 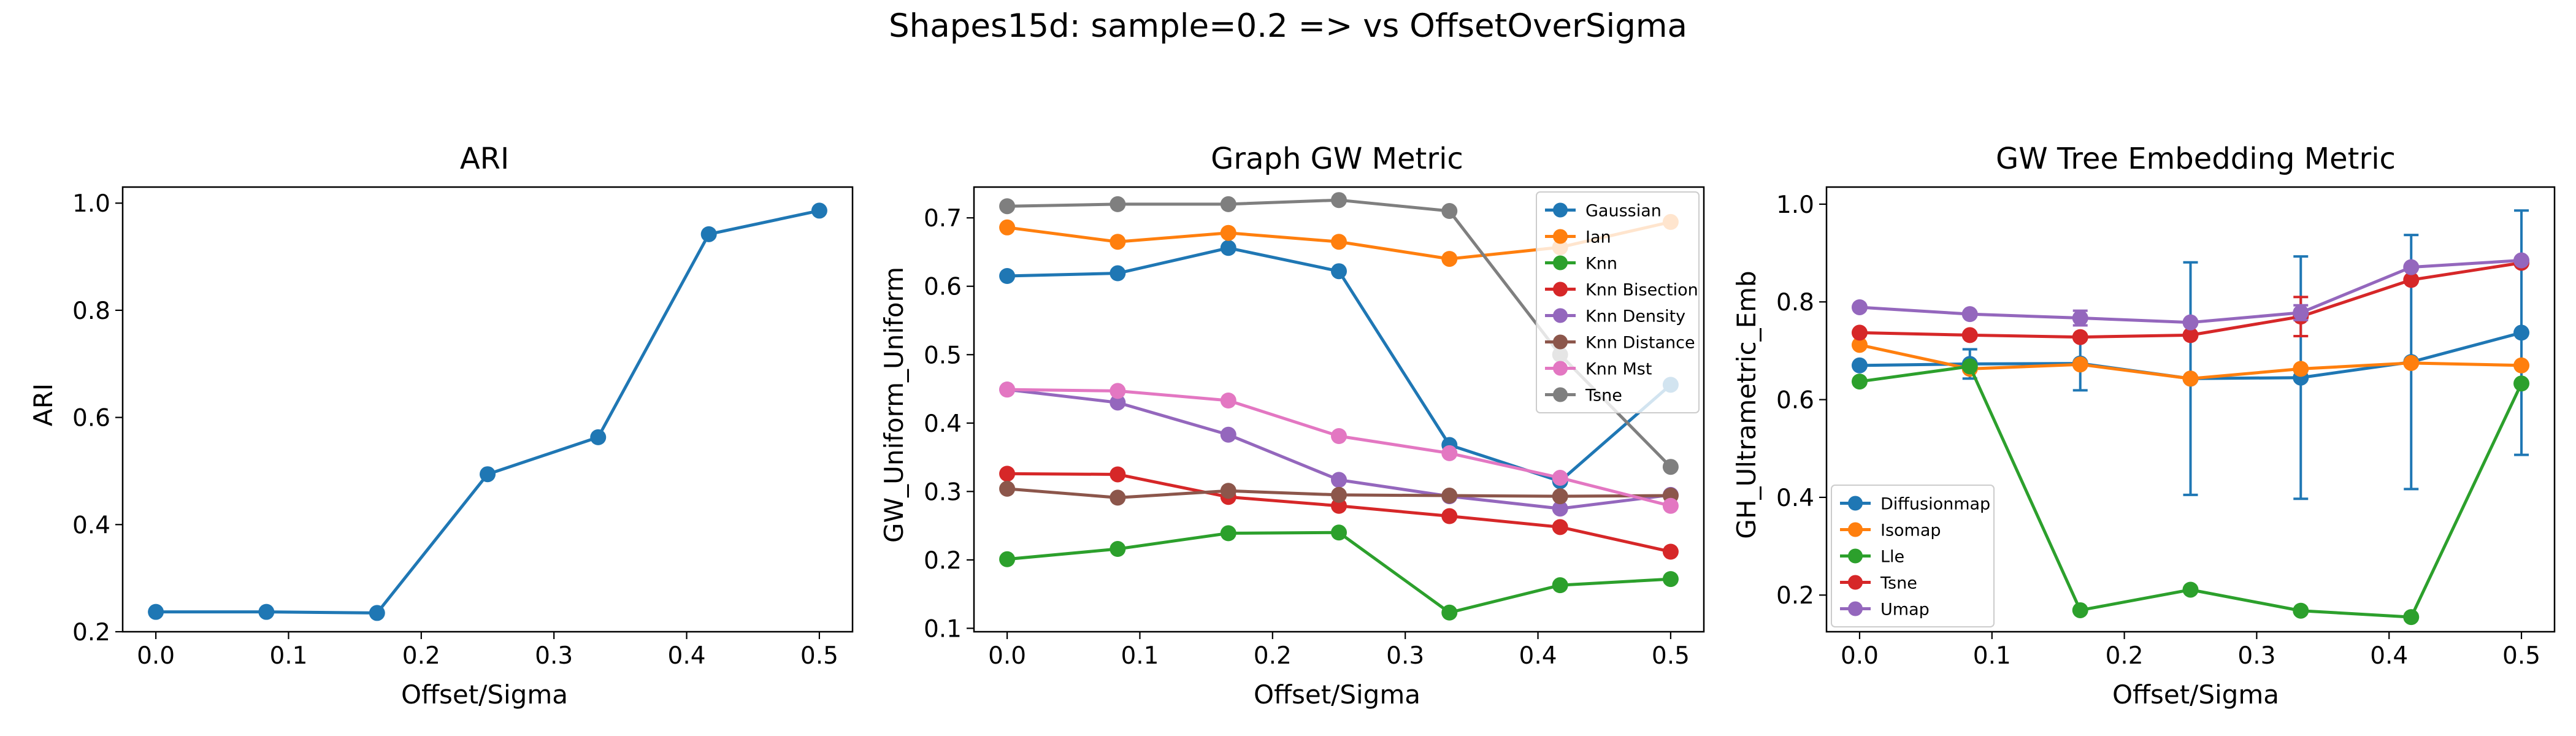 I want to click on legend-label: Lle, so click(x=1892, y=557).